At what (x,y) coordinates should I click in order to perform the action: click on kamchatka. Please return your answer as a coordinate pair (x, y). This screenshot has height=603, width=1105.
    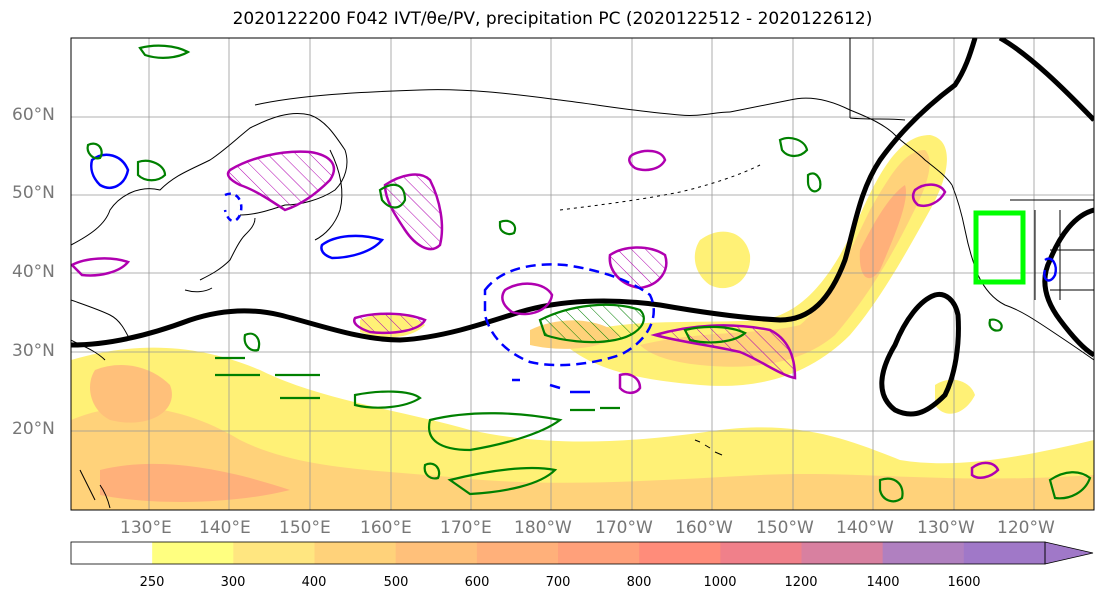
    Looking at the image, I should click on (328, 195).